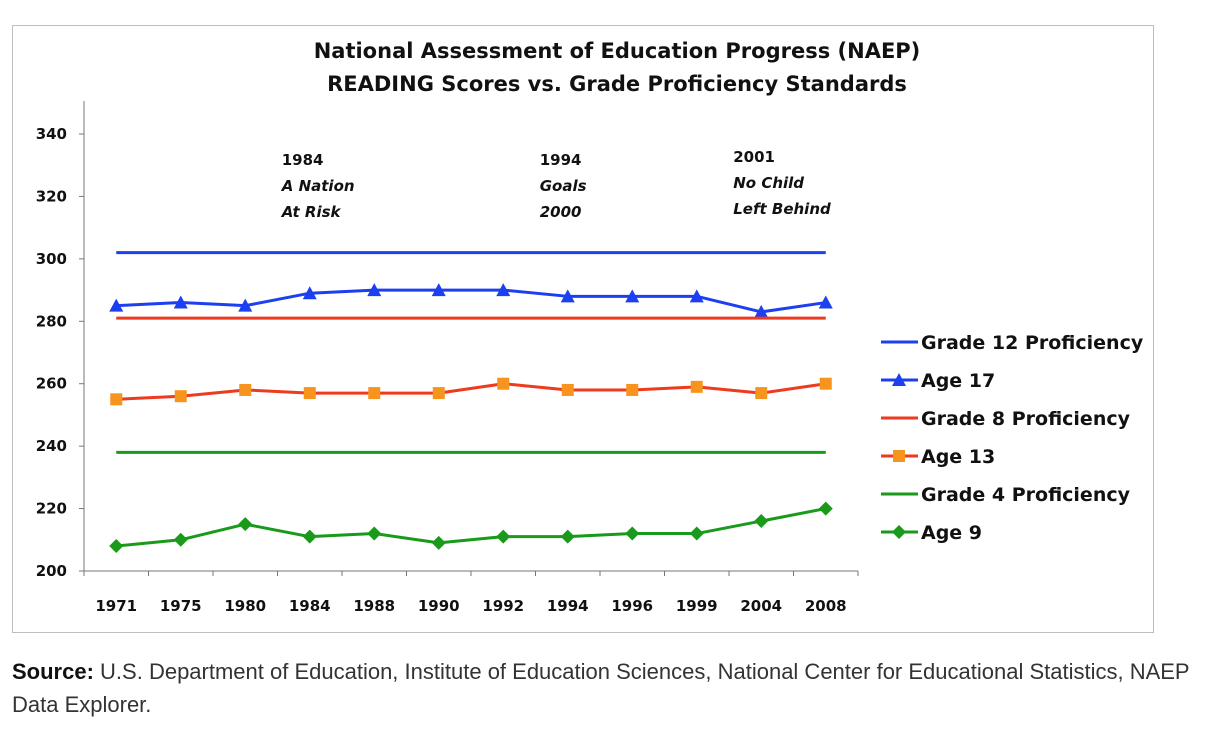 The height and width of the screenshot is (730, 1218). I want to click on annotation-0-line-2: At Risk, so click(311, 212).